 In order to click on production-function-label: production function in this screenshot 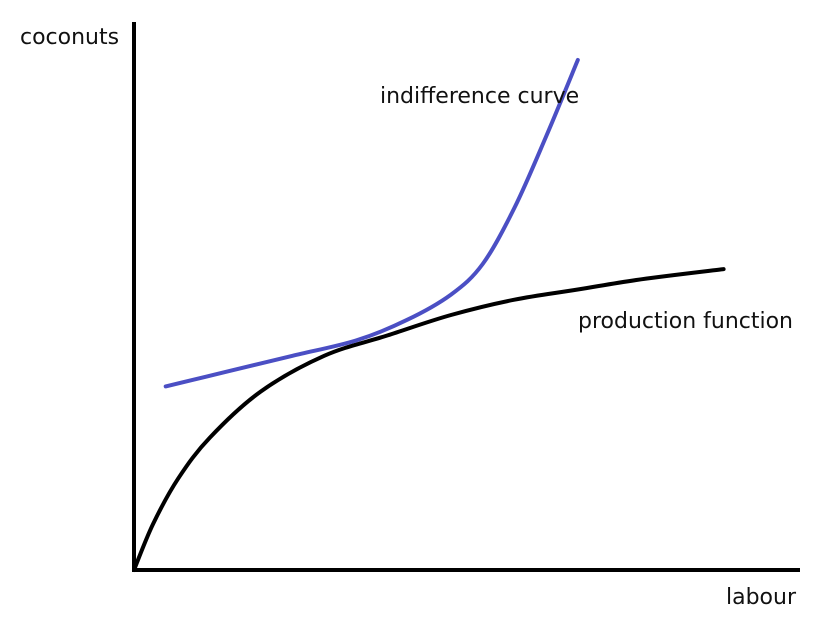, I will do `click(685, 321)`.